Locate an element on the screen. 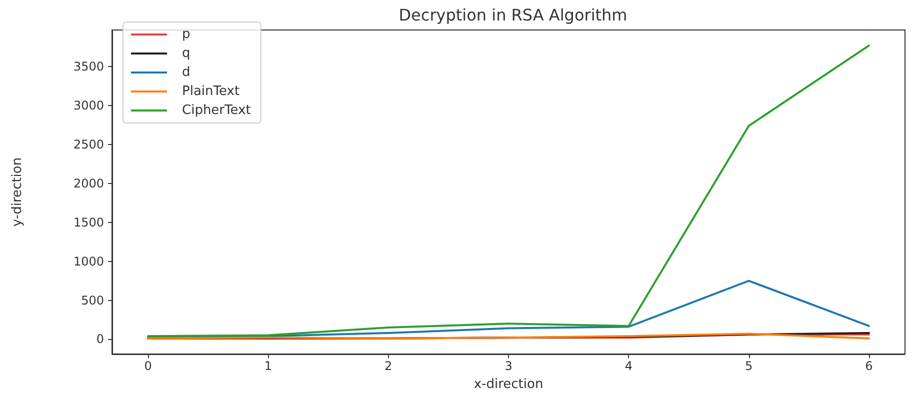 This screenshot has width=914, height=408. x-axis-title: x-direction is located at coordinates (509, 384).